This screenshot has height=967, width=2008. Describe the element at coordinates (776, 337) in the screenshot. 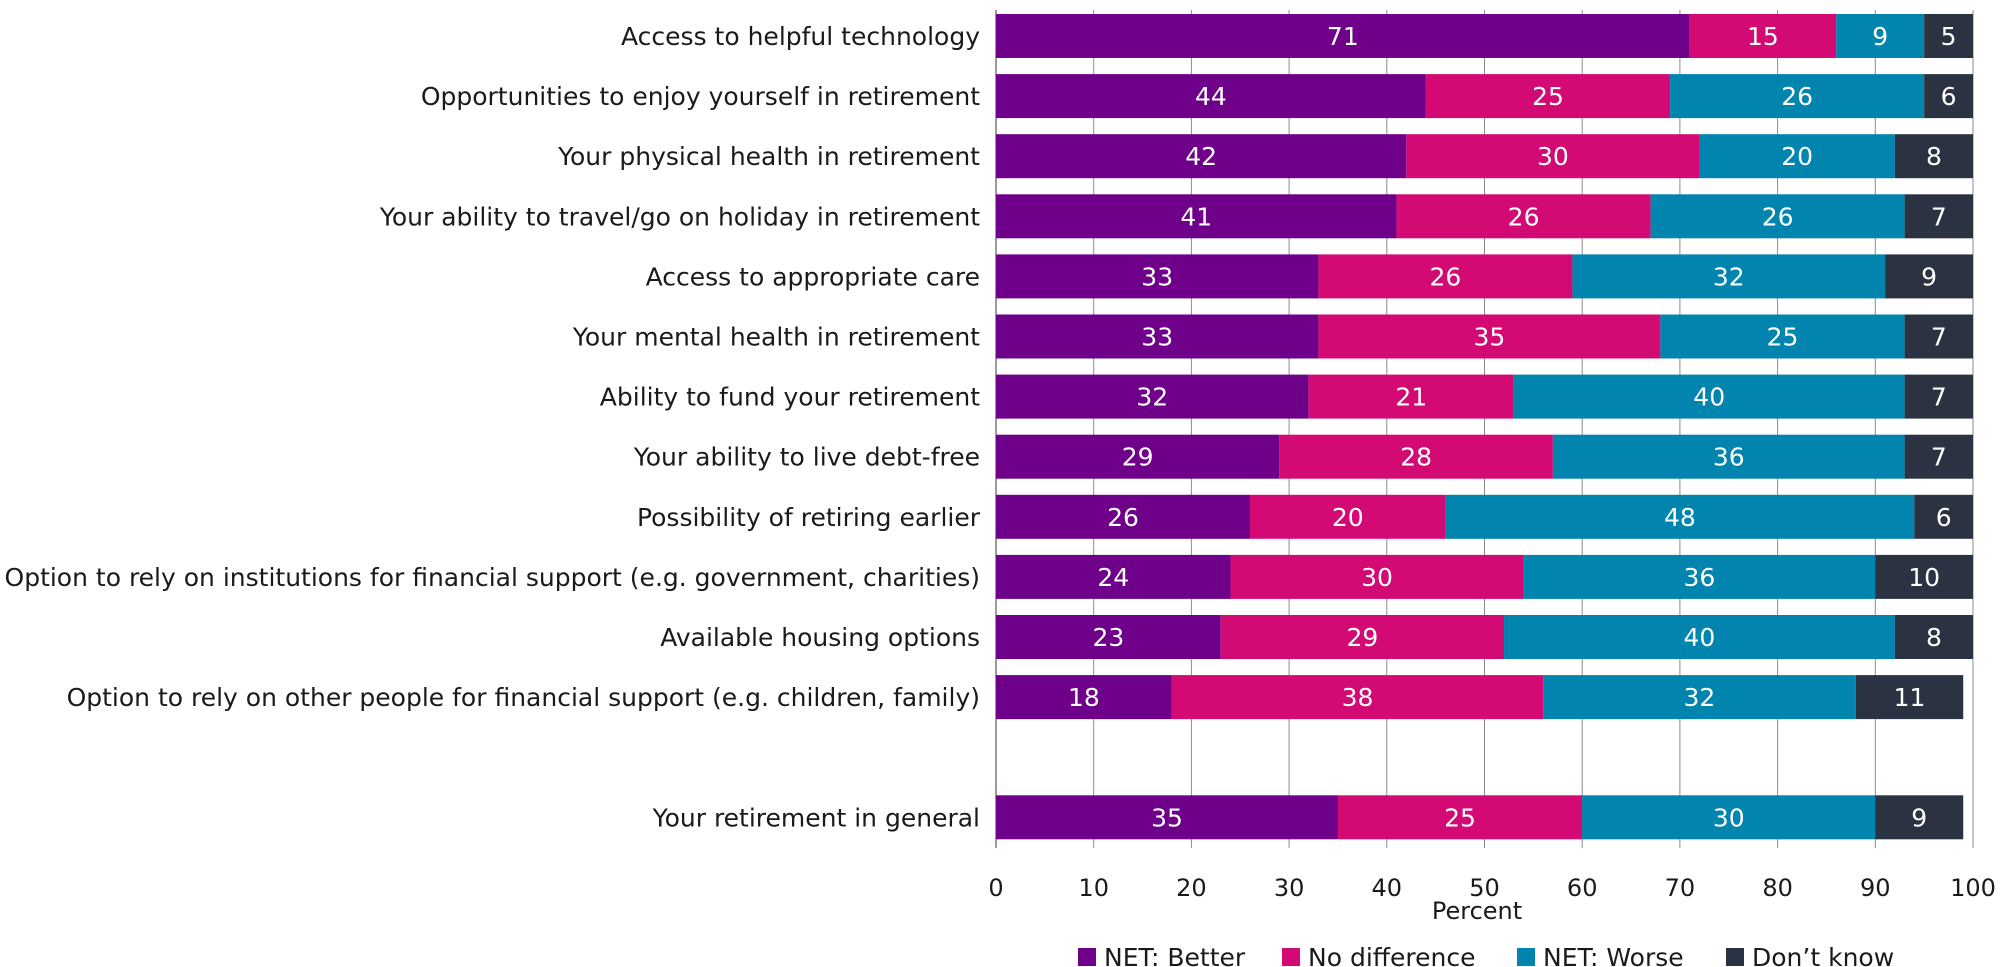

I see `category-label: Your mental health in retirement` at that location.